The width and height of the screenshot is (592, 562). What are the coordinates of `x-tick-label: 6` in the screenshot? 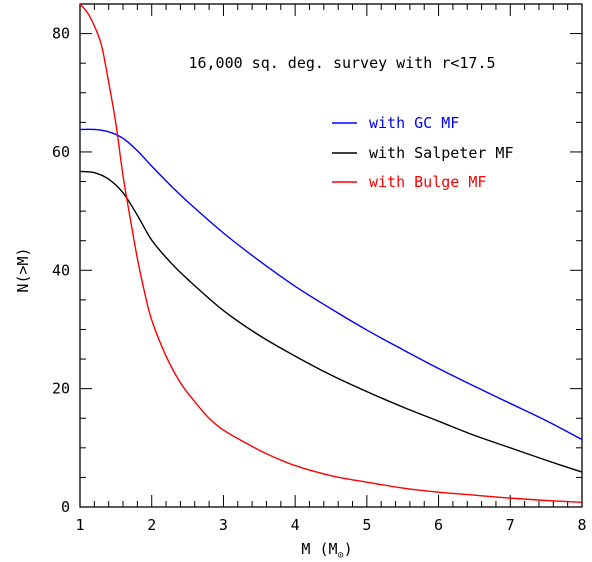 It's located at (438, 525).